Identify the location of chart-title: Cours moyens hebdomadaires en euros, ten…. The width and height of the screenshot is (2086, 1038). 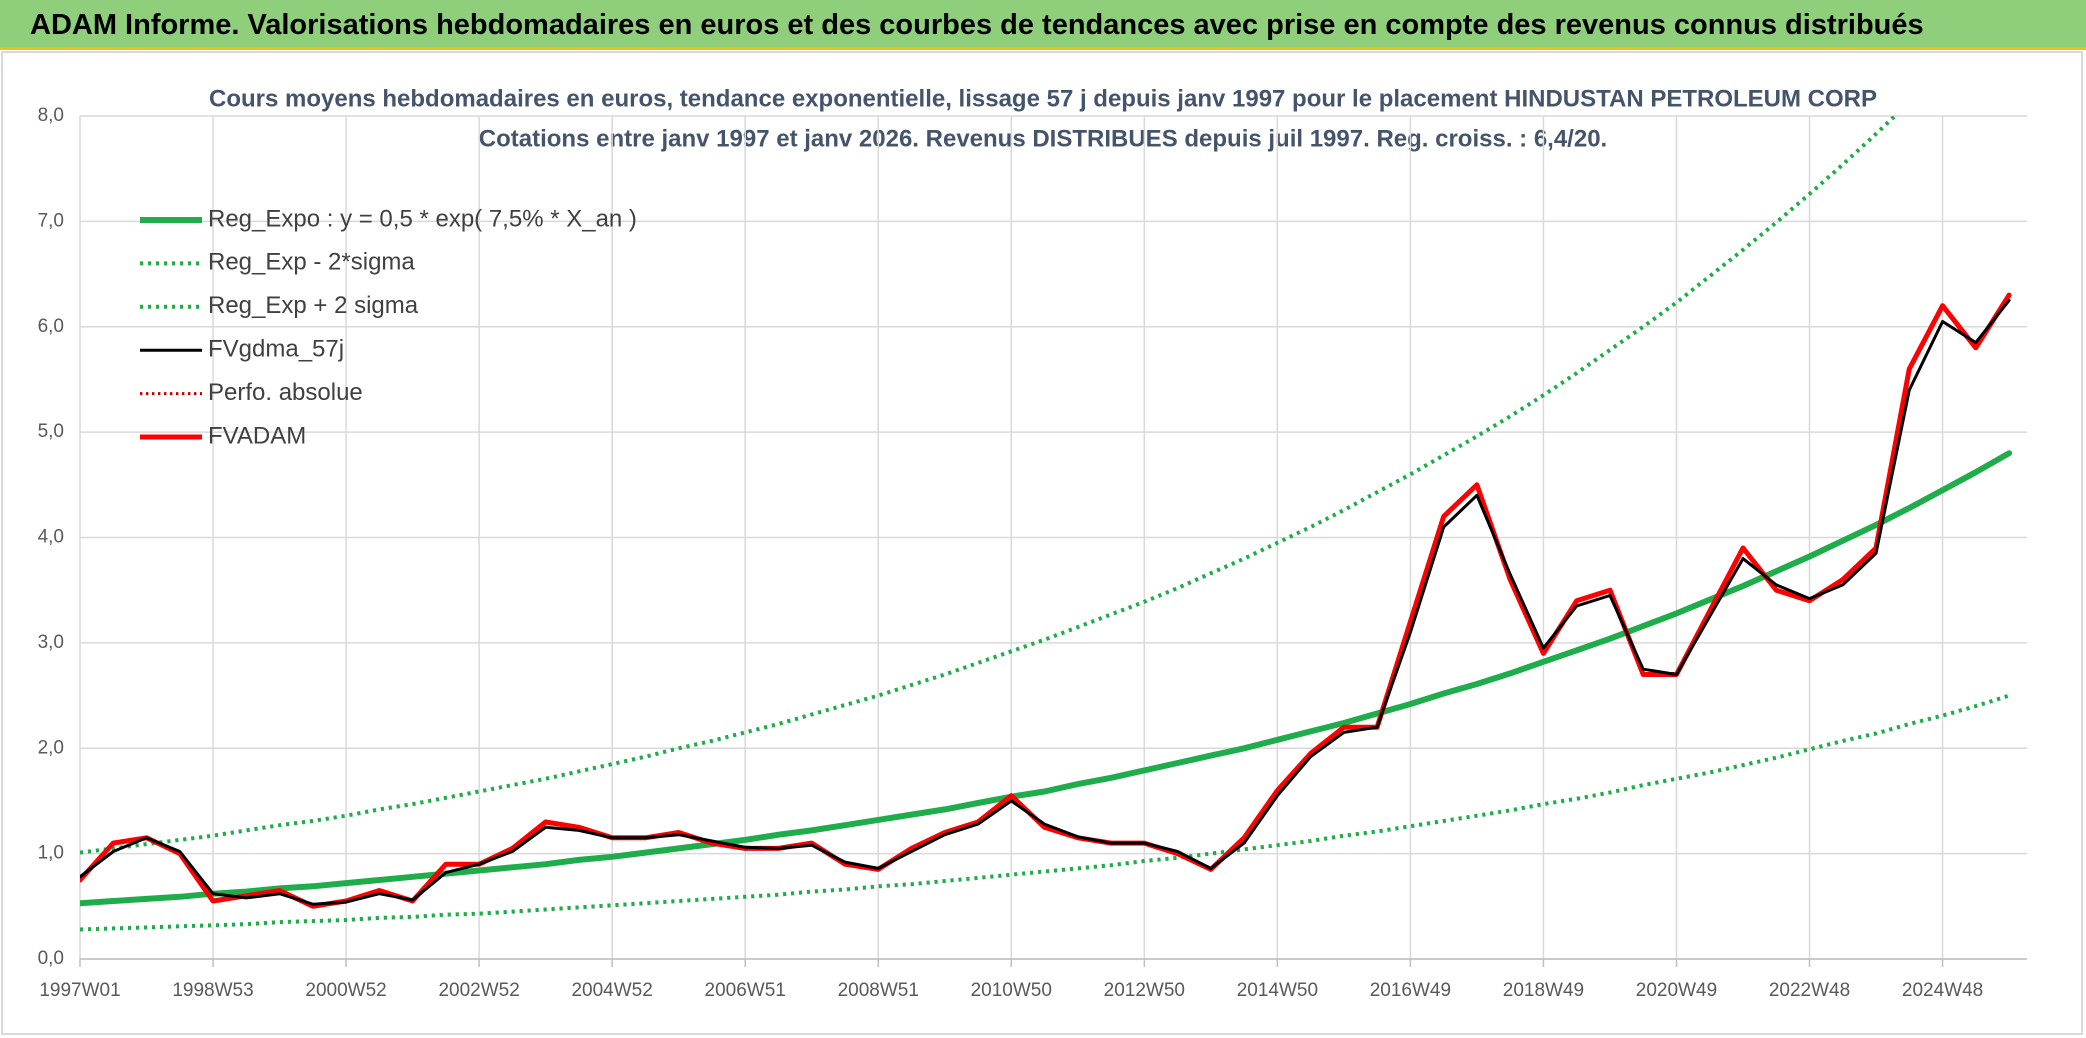
(1043, 98).